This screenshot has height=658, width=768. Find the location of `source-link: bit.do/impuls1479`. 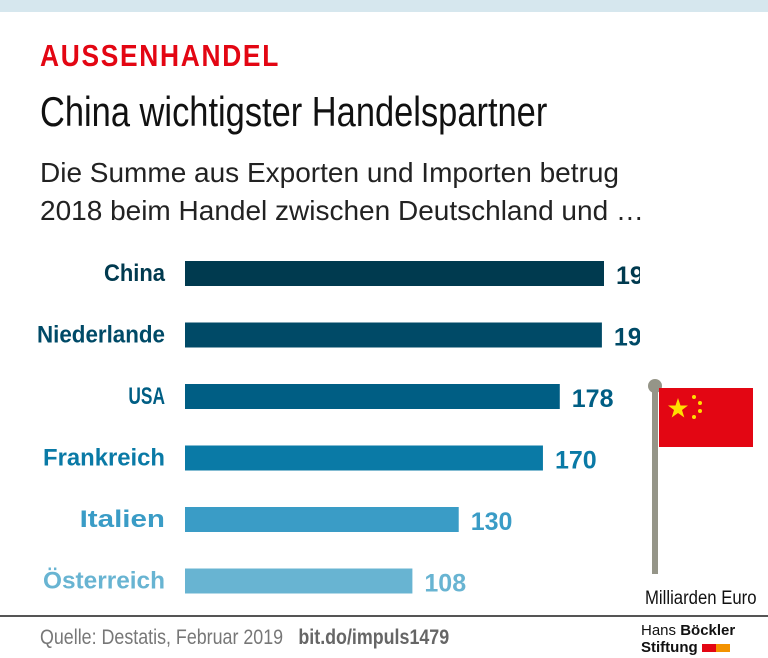

source-link: bit.do/impuls1479 is located at coordinates (374, 637).